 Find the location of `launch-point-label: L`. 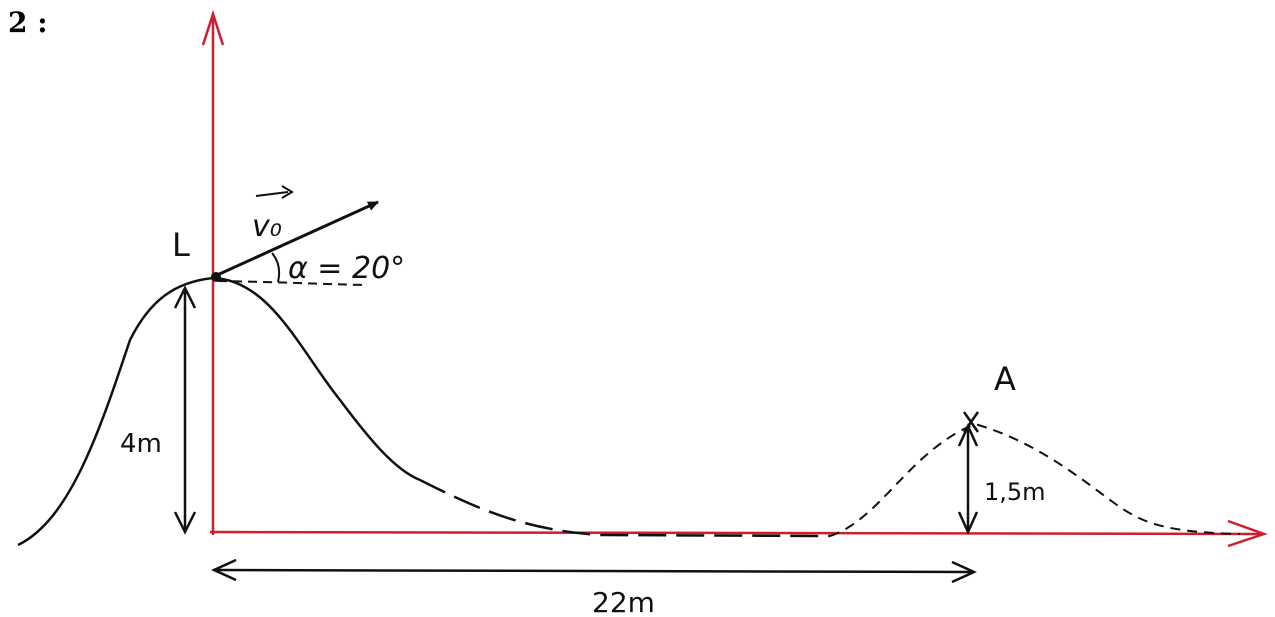

launch-point-label: L is located at coordinates (181, 245).